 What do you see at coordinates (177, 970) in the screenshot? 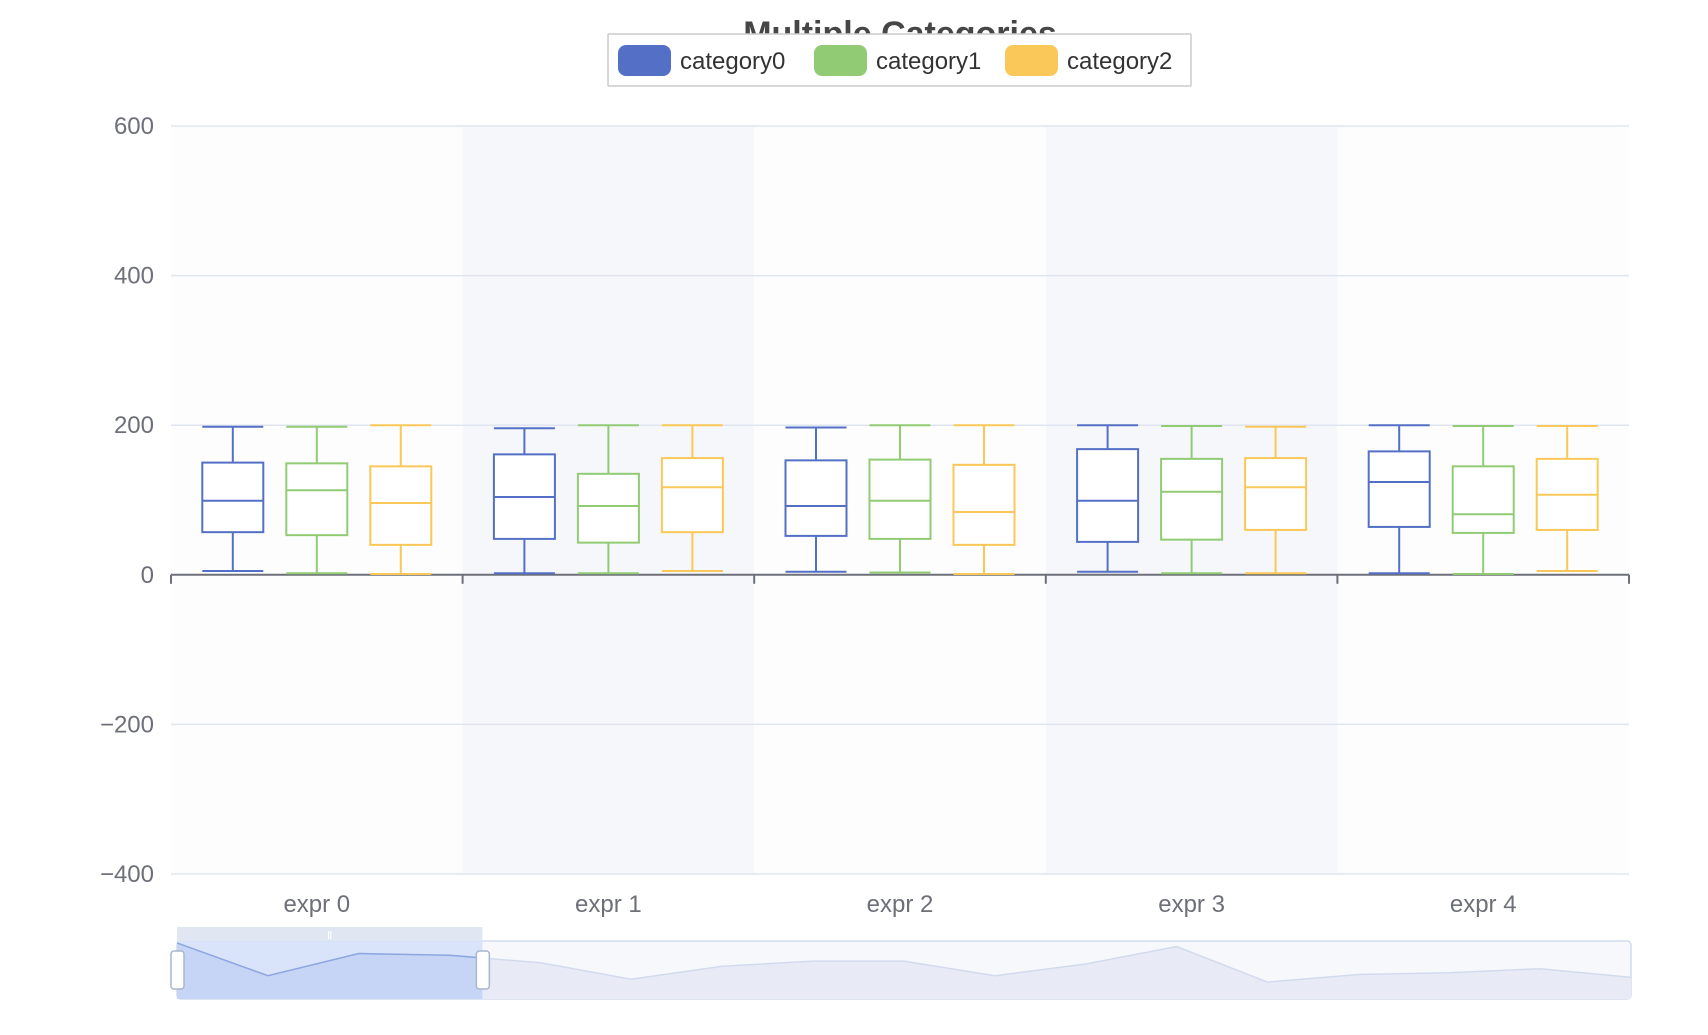
I see `zoom-left-handle` at bounding box center [177, 970].